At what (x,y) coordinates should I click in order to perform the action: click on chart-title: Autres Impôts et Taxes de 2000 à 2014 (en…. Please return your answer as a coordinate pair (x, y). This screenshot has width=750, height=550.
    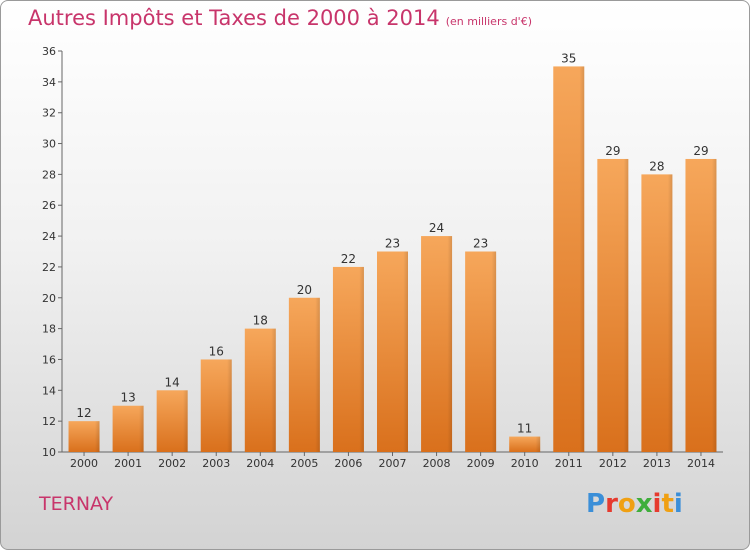
    Looking at the image, I should click on (280, 18).